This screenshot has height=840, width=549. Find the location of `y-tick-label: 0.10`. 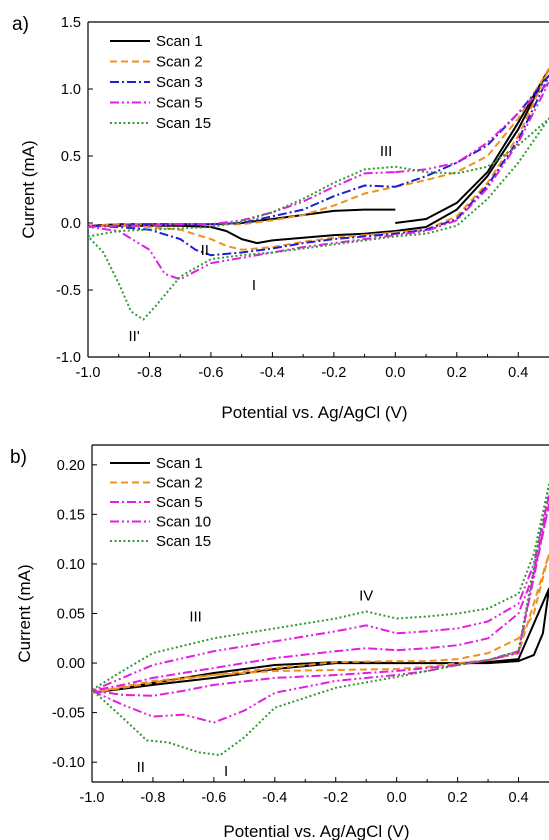

y-tick-label: 0.10 is located at coordinates (71, 565).